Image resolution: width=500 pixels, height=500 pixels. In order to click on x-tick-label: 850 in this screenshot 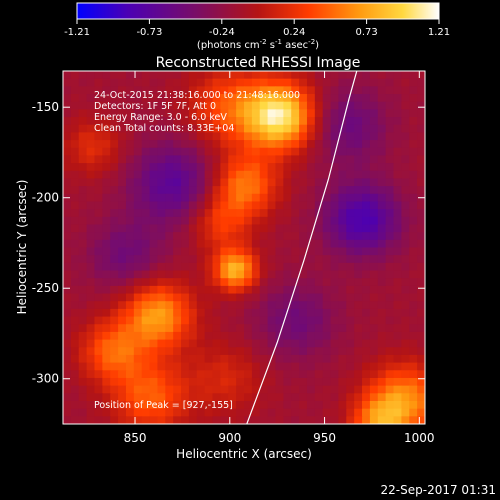, I will do `click(135, 438)`.